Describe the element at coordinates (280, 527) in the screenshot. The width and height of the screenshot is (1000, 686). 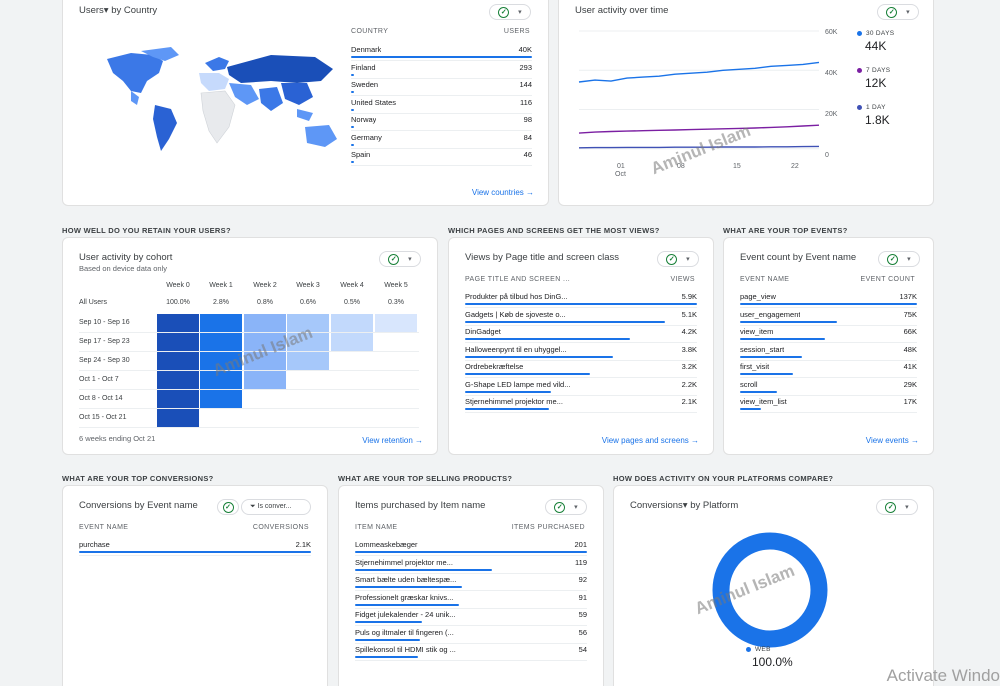
I see `col-conversions: CONVERSIONS` at that location.